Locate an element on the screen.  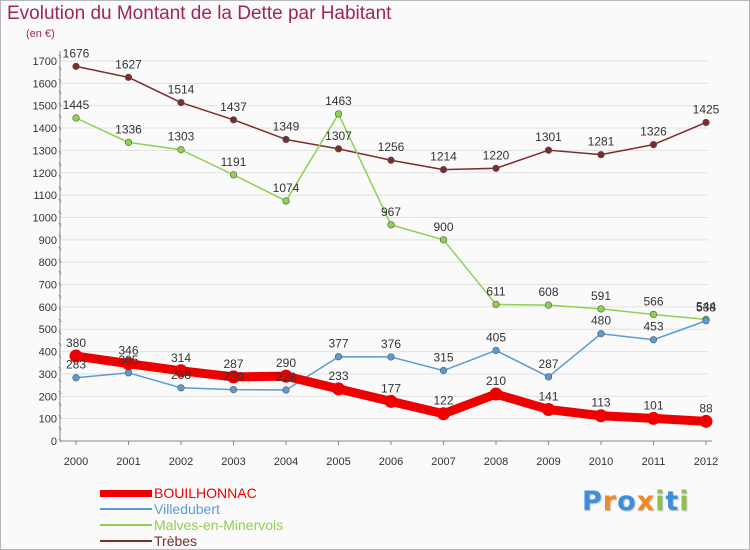
y-tick-label: 1300 is located at coordinates (45, 151).